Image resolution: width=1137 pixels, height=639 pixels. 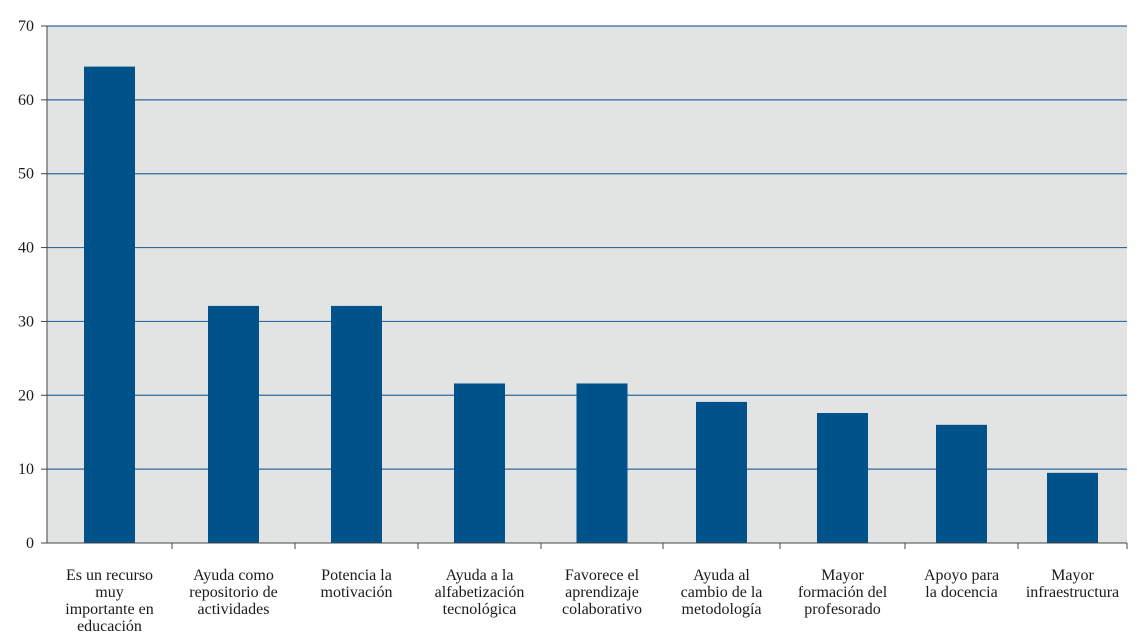 What do you see at coordinates (480, 592) in the screenshot?
I see `x-tick-label: Ayuda a la alfabetización tecnológica` at bounding box center [480, 592].